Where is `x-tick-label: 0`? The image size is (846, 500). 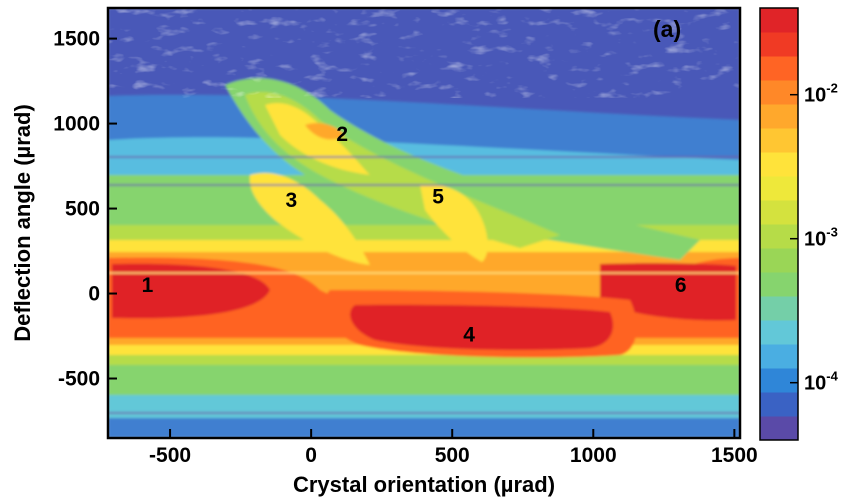 x-tick-label: 0 is located at coordinates (311, 455).